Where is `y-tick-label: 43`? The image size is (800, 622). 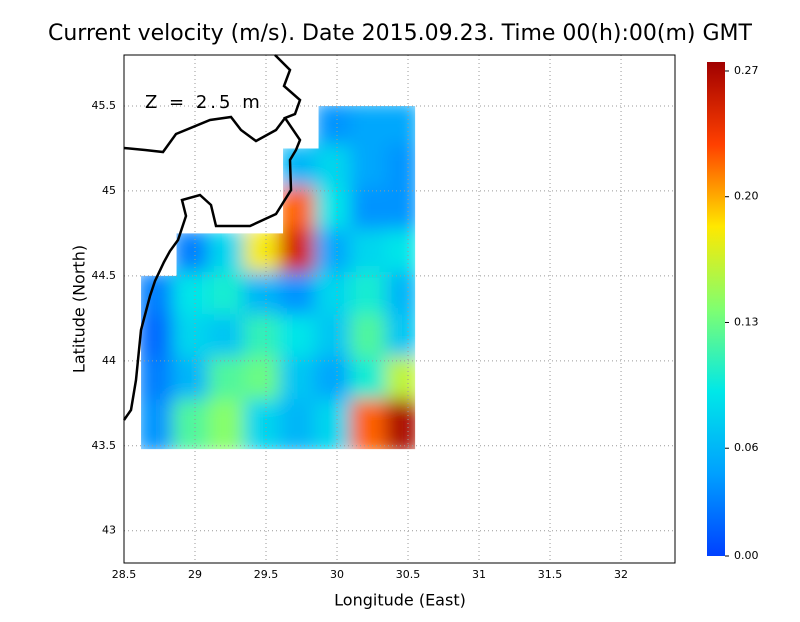
y-tick-label: 43 is located at coordinates (109, 530).